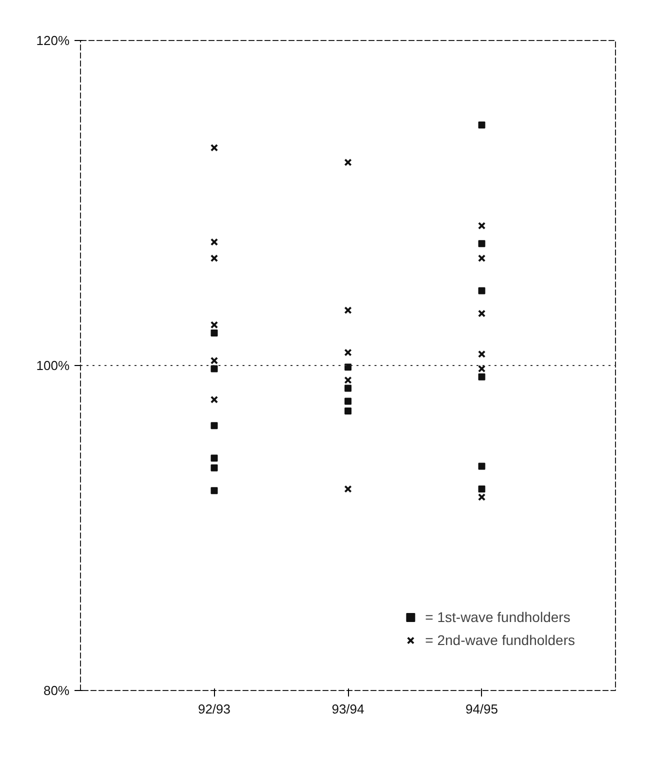  Describe the element at coordinates (348, 709) in the screenshot. I see `x-tick-label: 93/94` at that location.